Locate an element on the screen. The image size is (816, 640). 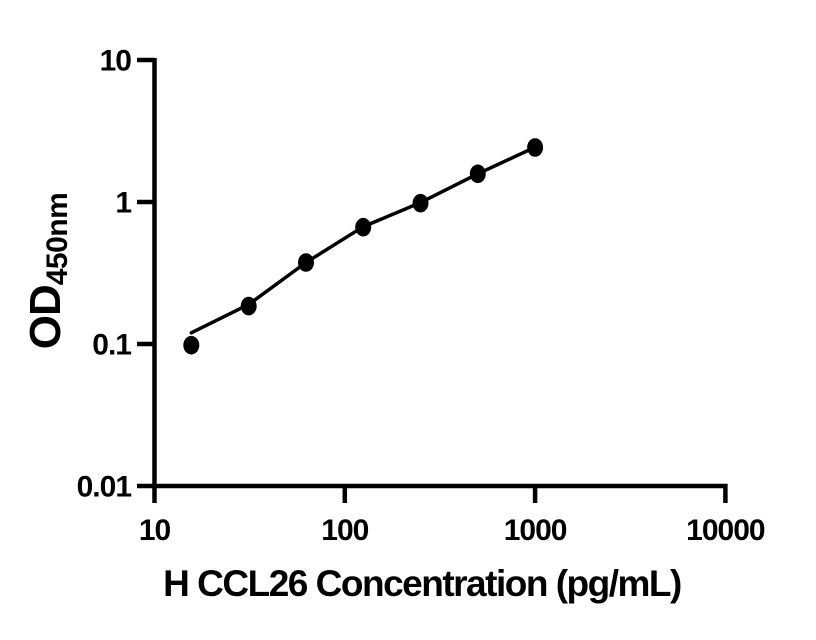
y-tick-label: 0.01 is located at coordinates (104, 487).